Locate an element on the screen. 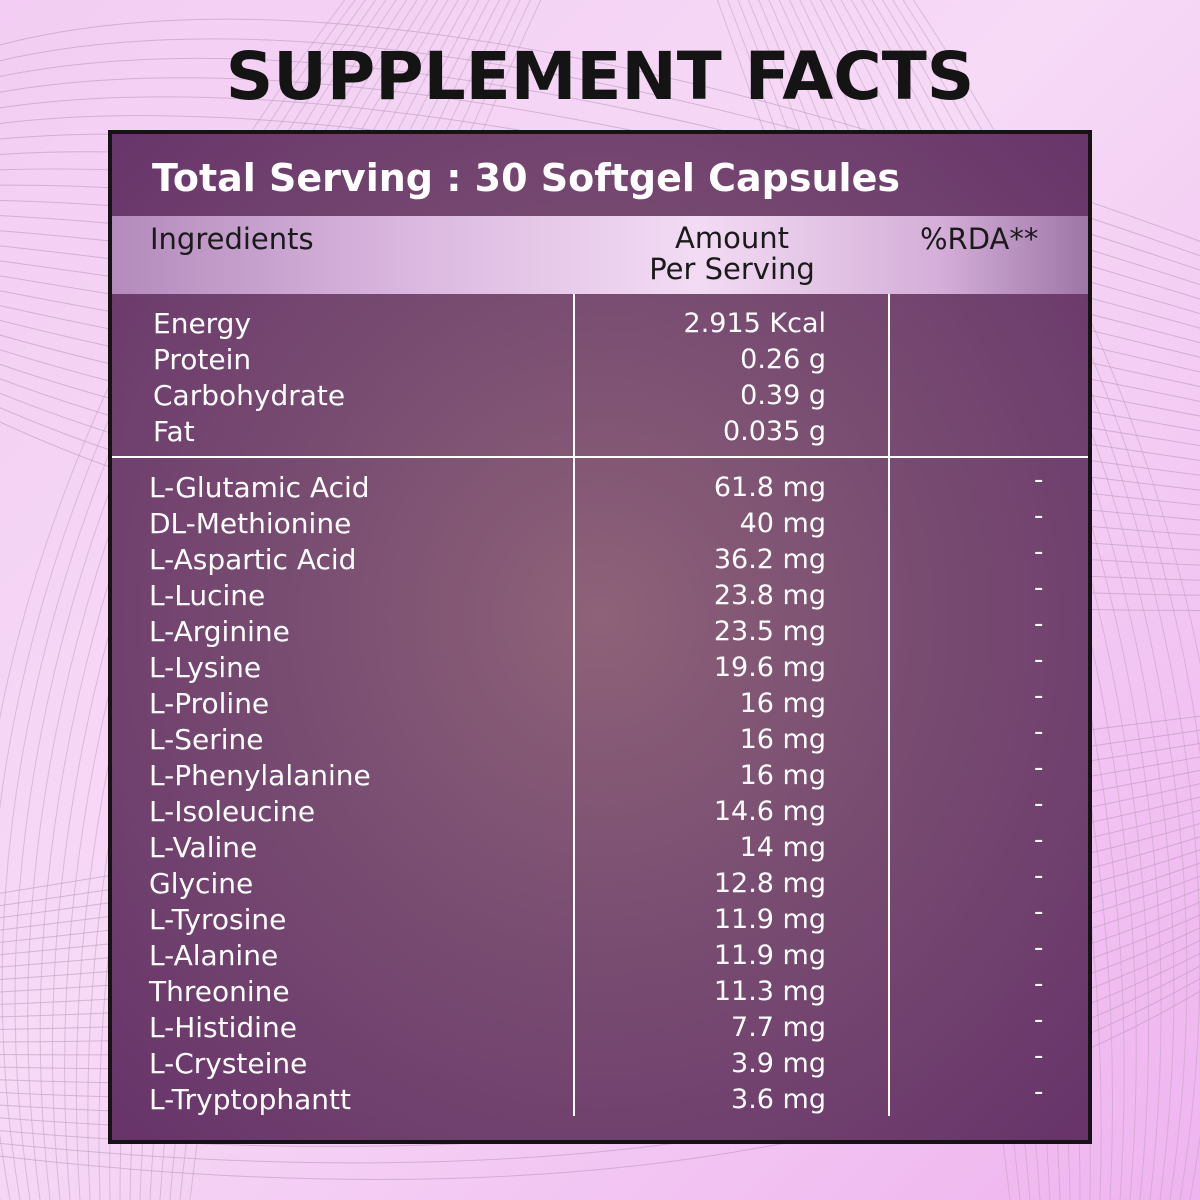  ingredient-amount: 7.7 mg is located at coordinates (778, 1027).